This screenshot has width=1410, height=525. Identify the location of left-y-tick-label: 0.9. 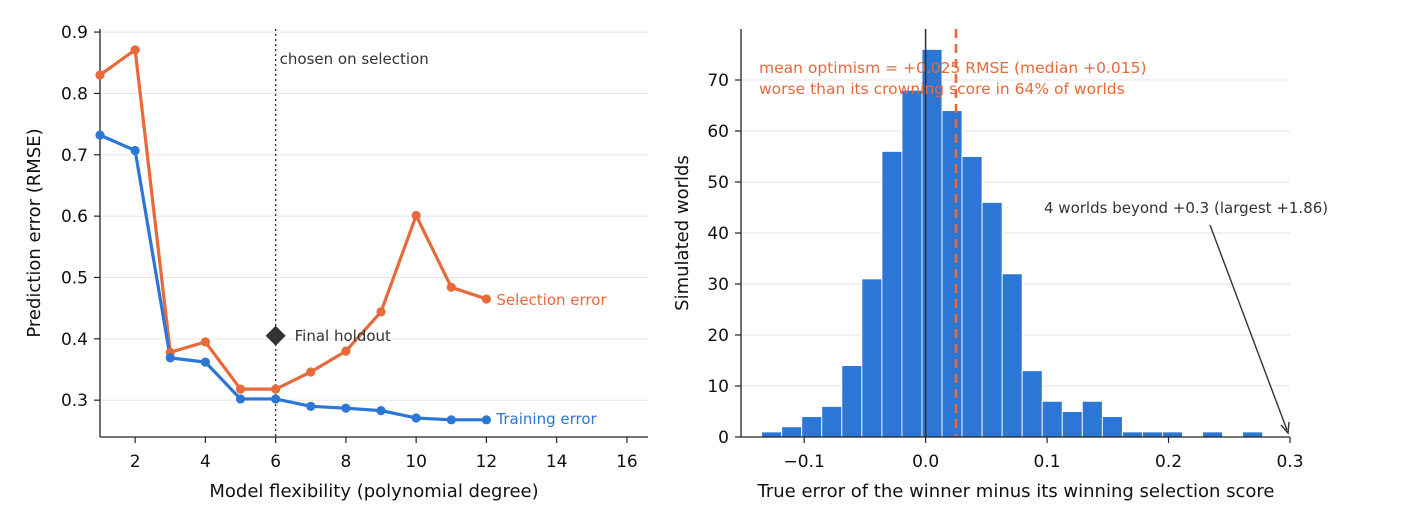
(74, 33).